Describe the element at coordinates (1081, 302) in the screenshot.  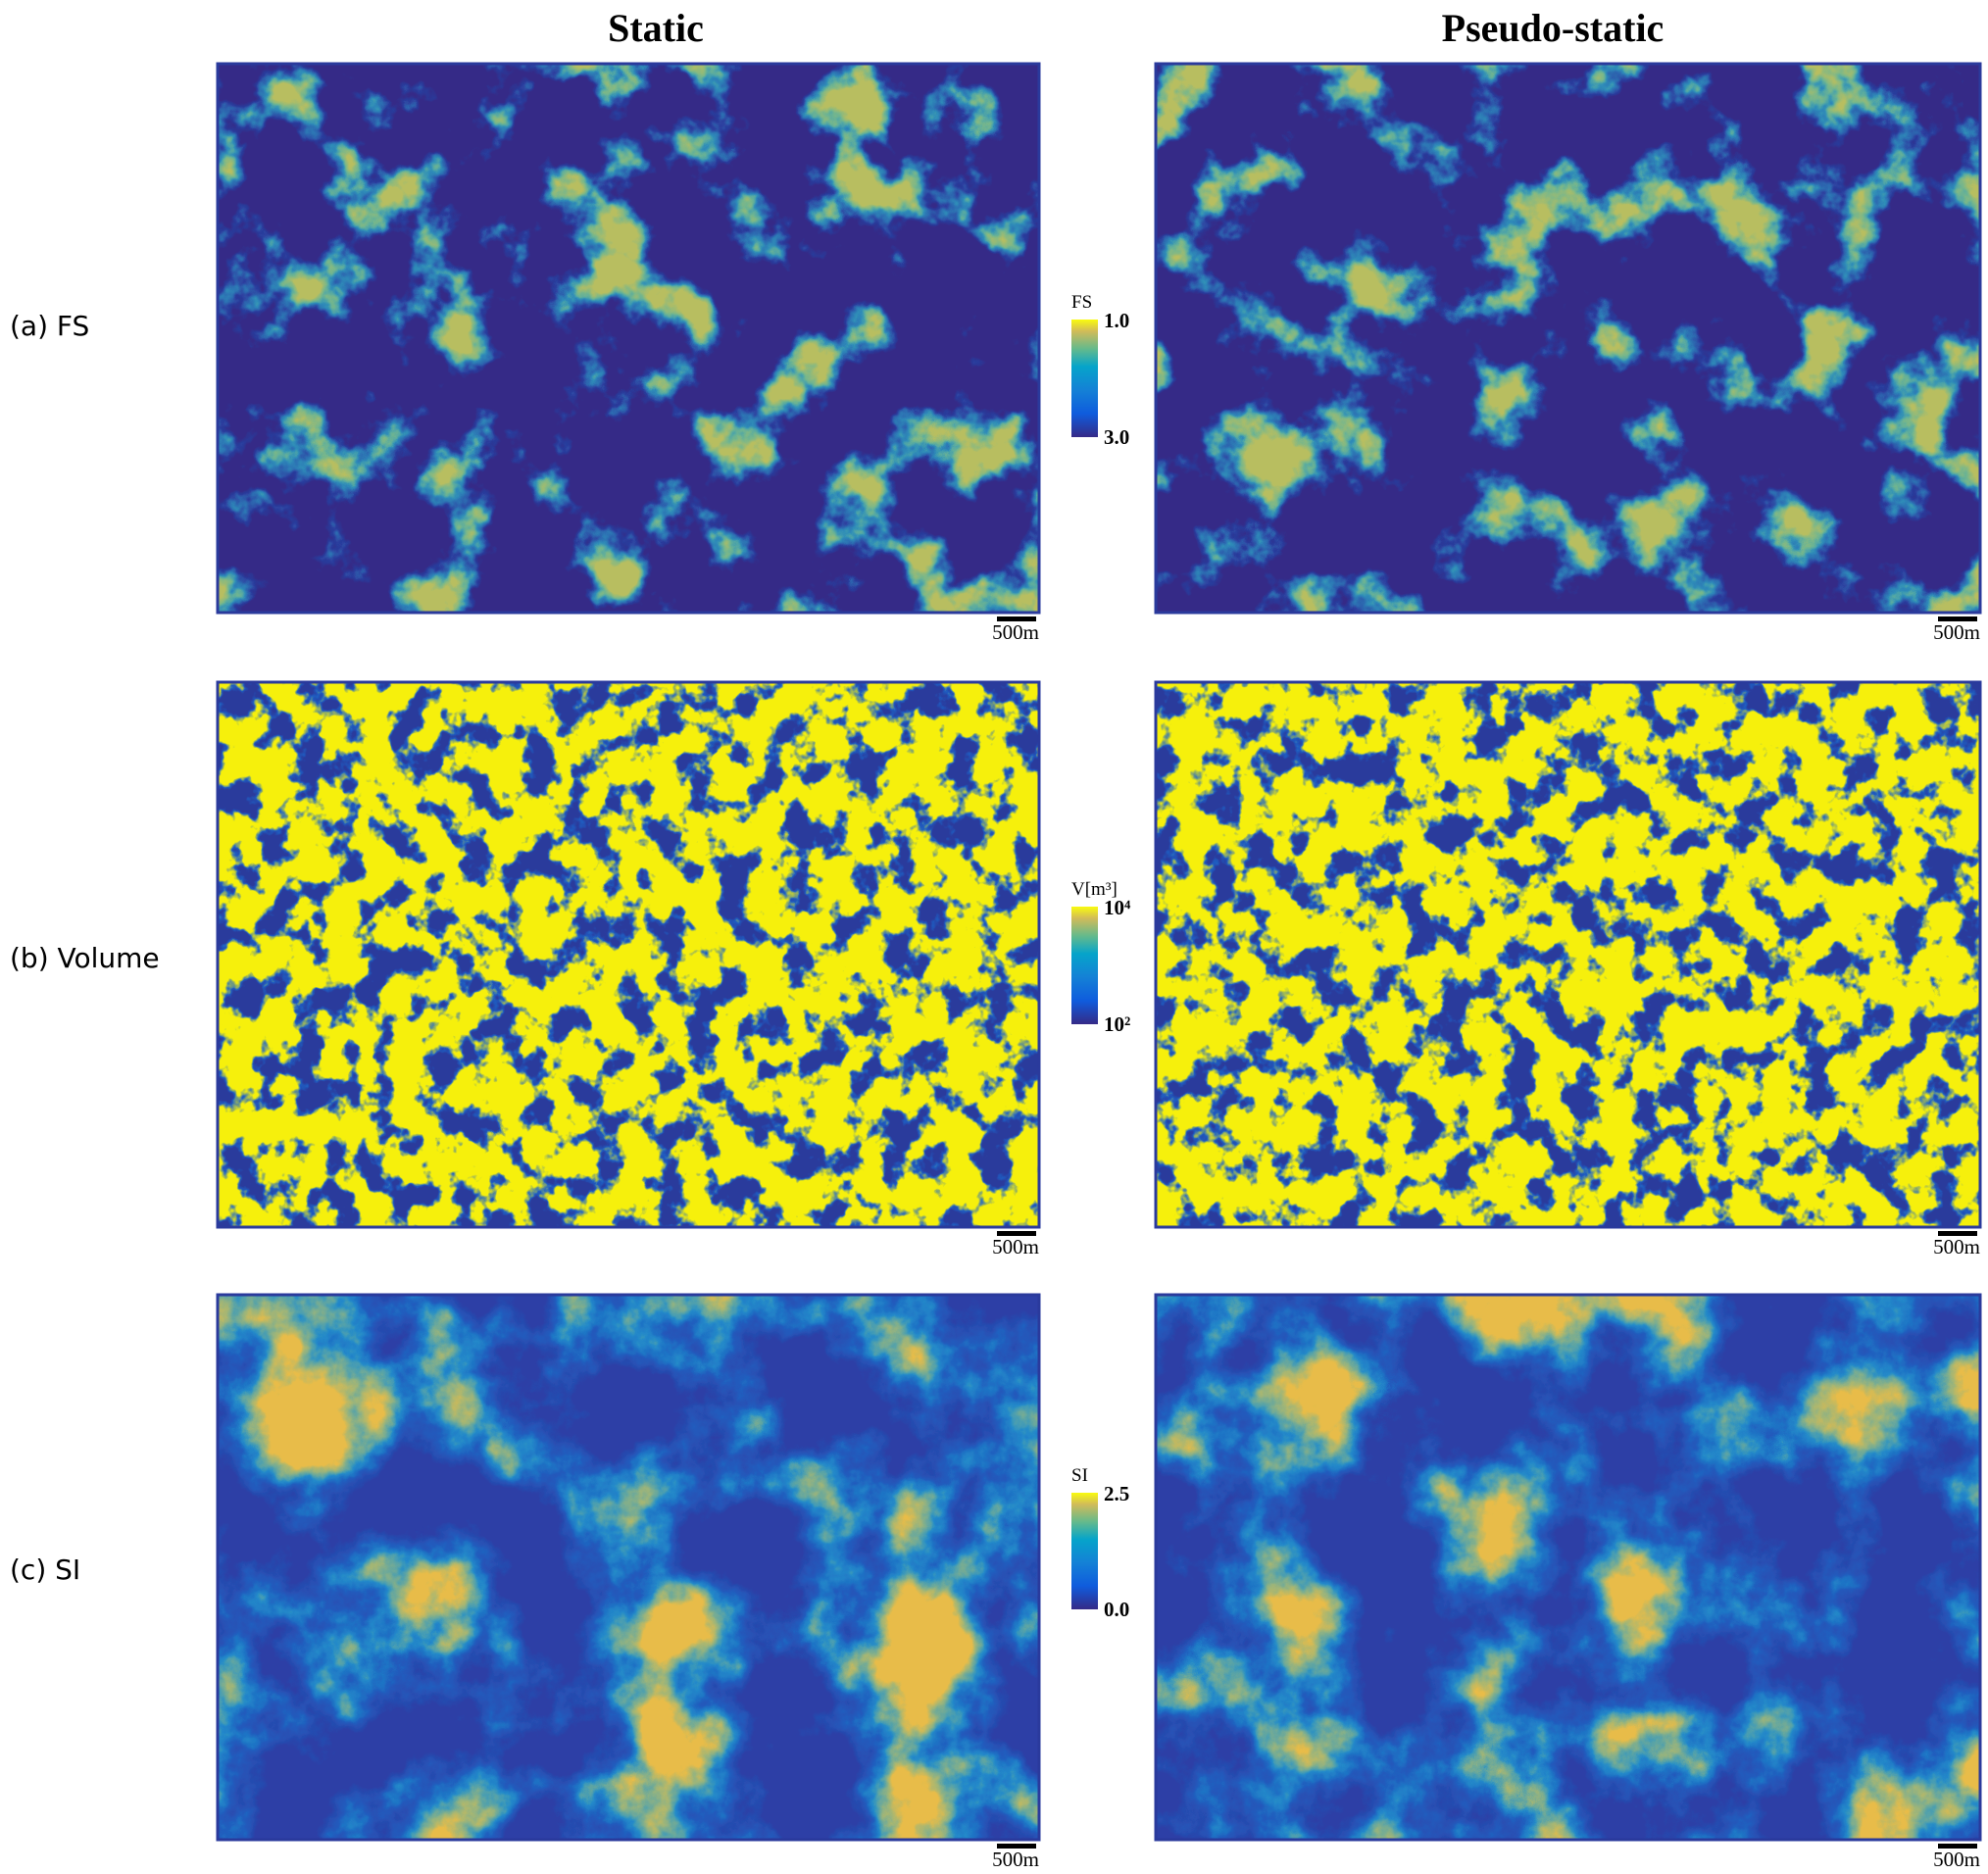
I see `colorbar-title: FS` at that location.